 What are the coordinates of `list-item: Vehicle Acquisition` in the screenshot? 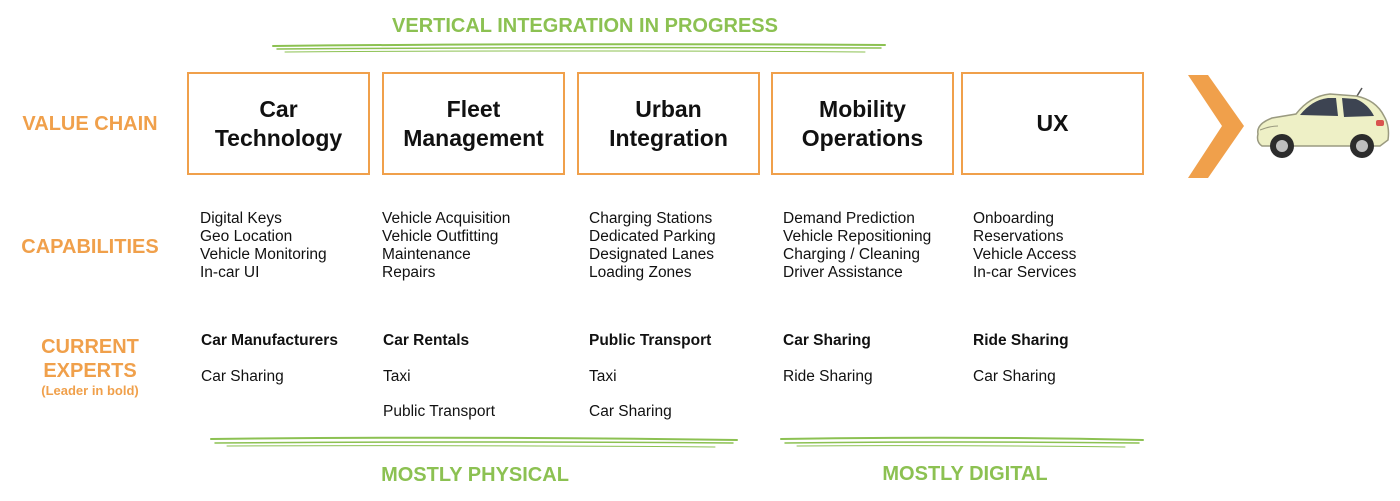 It's located at (446, 218).